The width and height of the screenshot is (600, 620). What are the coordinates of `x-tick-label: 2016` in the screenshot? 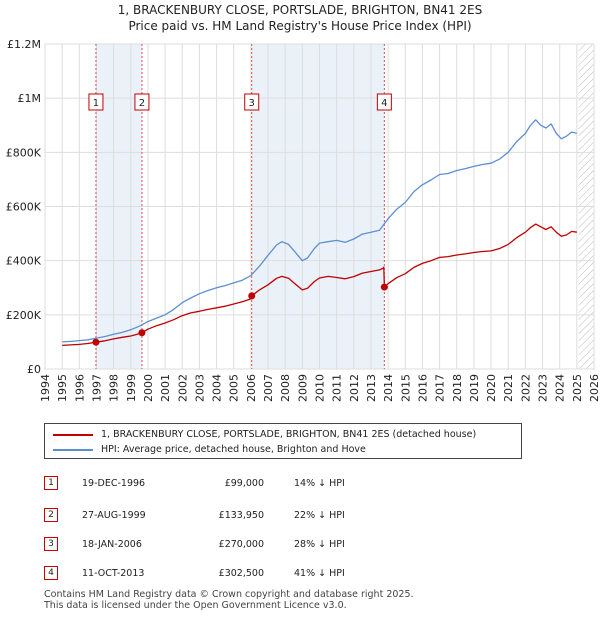 It's located at (422, 388).